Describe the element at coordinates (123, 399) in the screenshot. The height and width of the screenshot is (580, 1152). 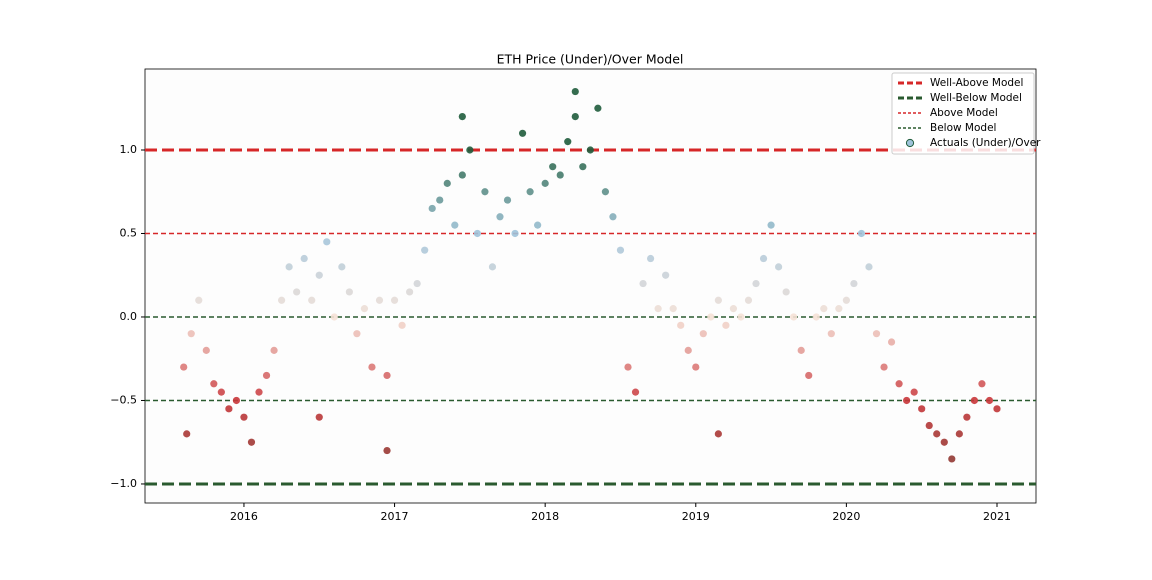
I see `y-tick-label: −0.5` at that location.